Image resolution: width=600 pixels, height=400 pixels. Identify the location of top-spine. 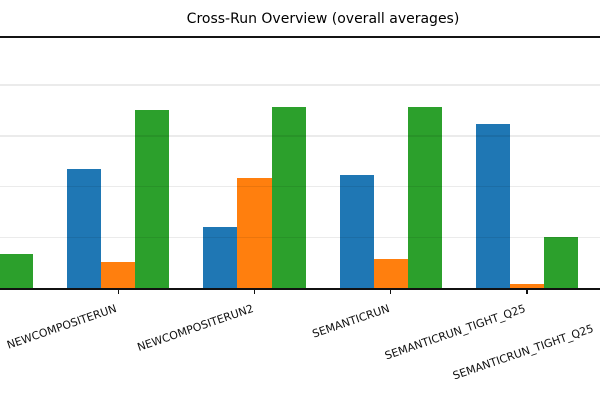
(300, 37).